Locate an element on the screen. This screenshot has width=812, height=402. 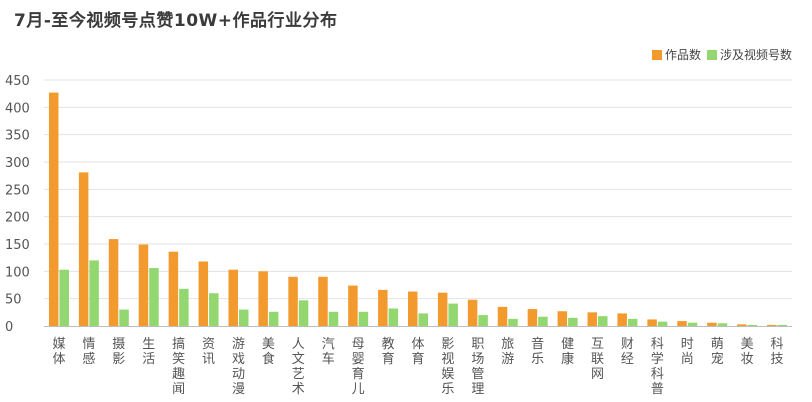
x-tick-label: 音 is located at coordinates (537, 344).